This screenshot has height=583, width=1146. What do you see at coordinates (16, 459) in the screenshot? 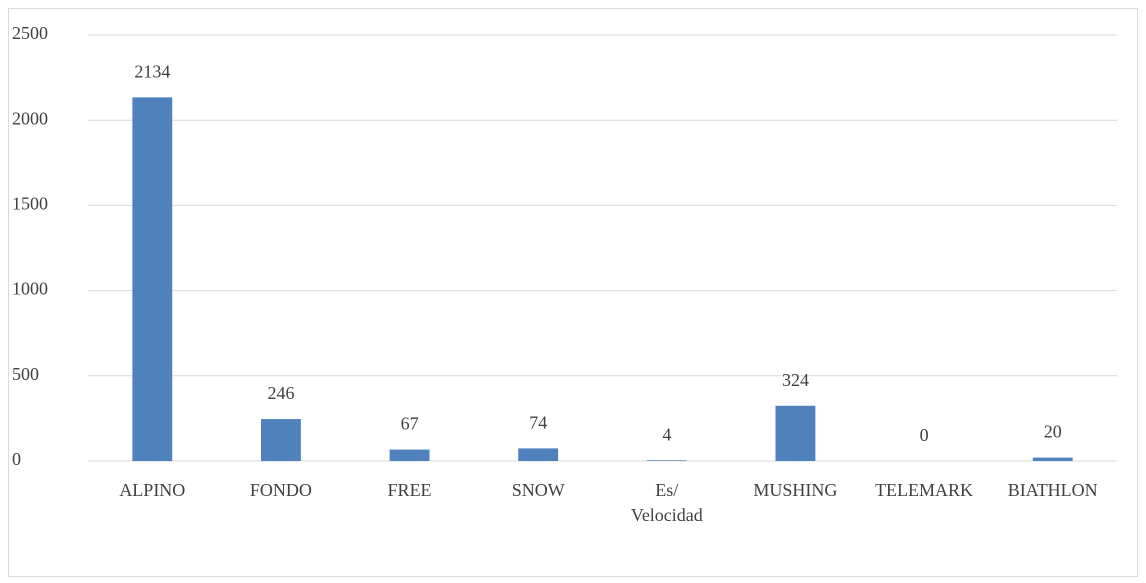
I see `y-tick-label: 0` at bounding box center [16, 459].